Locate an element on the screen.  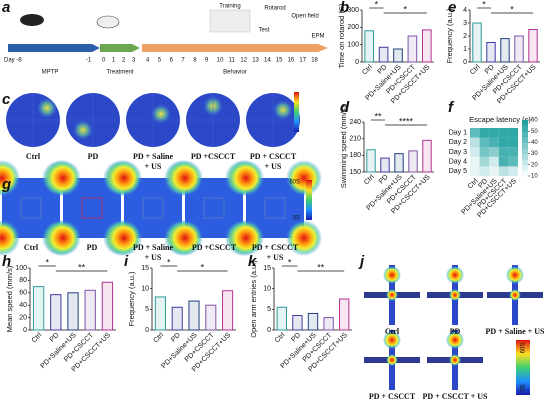
chart-title: Escape latency (s) is located at coordinates (500, 119).